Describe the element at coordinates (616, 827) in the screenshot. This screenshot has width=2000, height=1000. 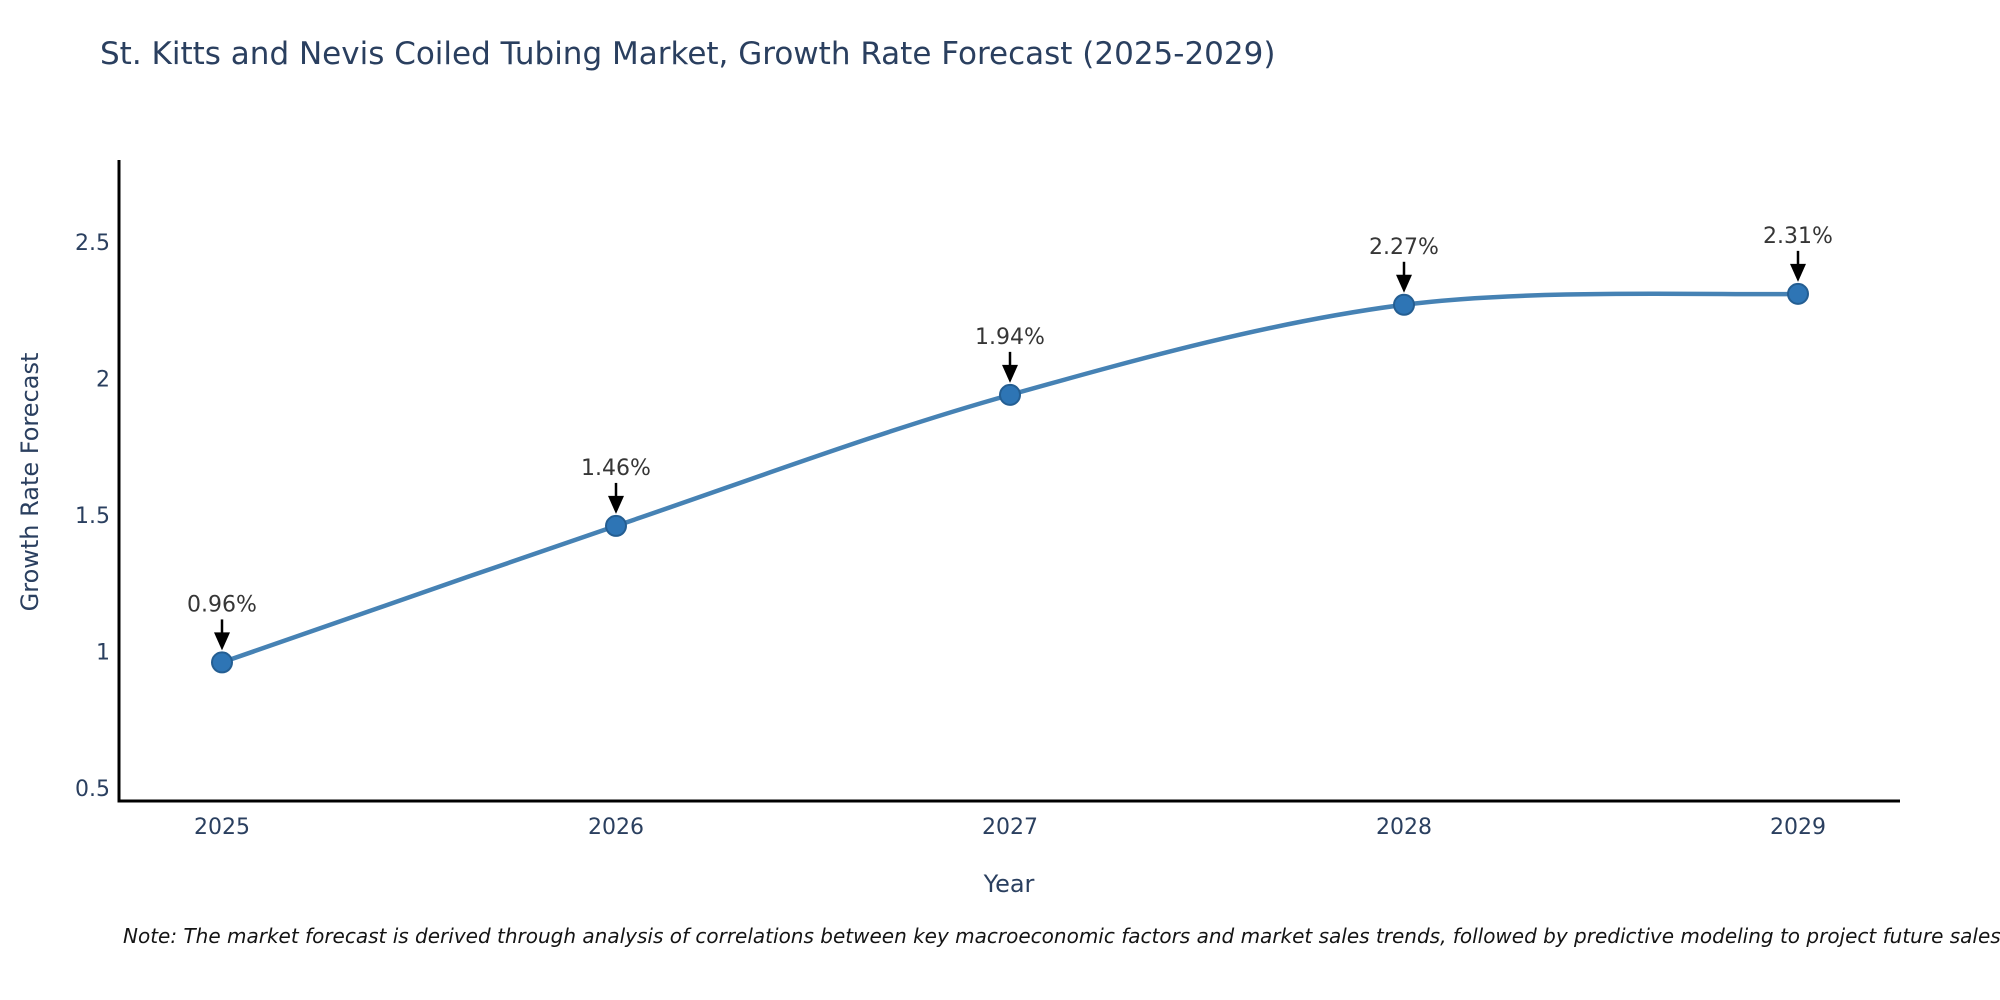
I see `x-tick-label: 2026` at that location.